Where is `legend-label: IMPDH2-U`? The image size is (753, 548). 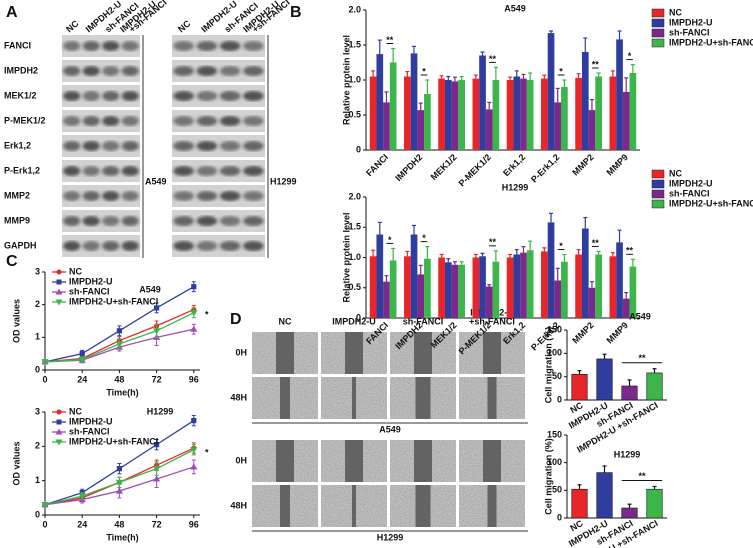 legend-label: IMPDH2-U is located at coordinates (691, 183).